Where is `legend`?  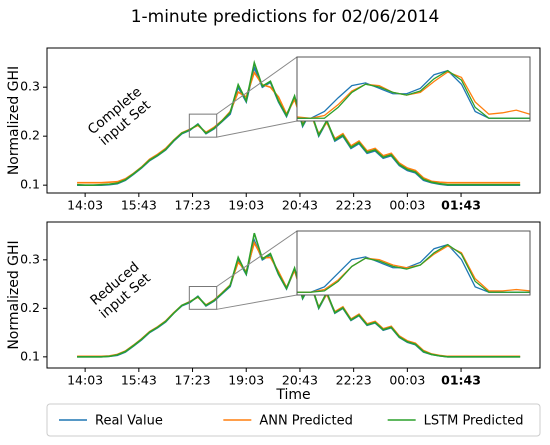
legend is located at coordinates (293, 420).